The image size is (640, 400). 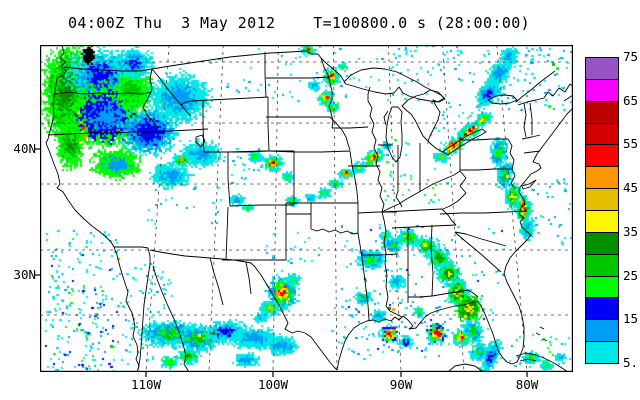 What do you see at coordinates (631, 231) in the screenshot?
I see `colorbar-label: 35.` at bounding box center [631, 231].